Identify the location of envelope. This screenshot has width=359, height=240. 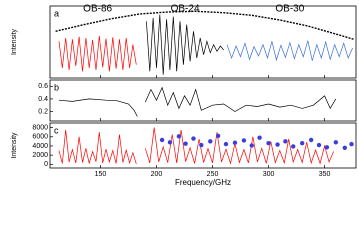
(204, 25).